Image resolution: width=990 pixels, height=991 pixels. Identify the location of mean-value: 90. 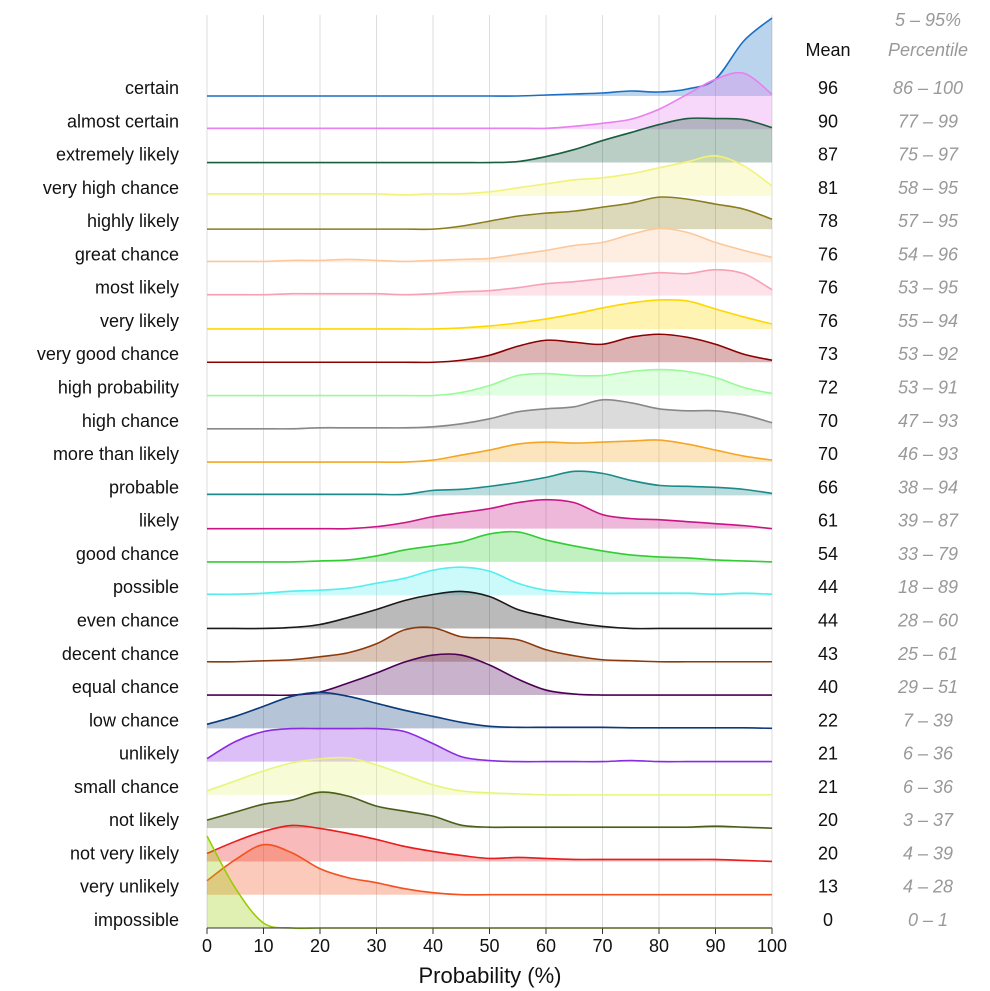
(828, 121).